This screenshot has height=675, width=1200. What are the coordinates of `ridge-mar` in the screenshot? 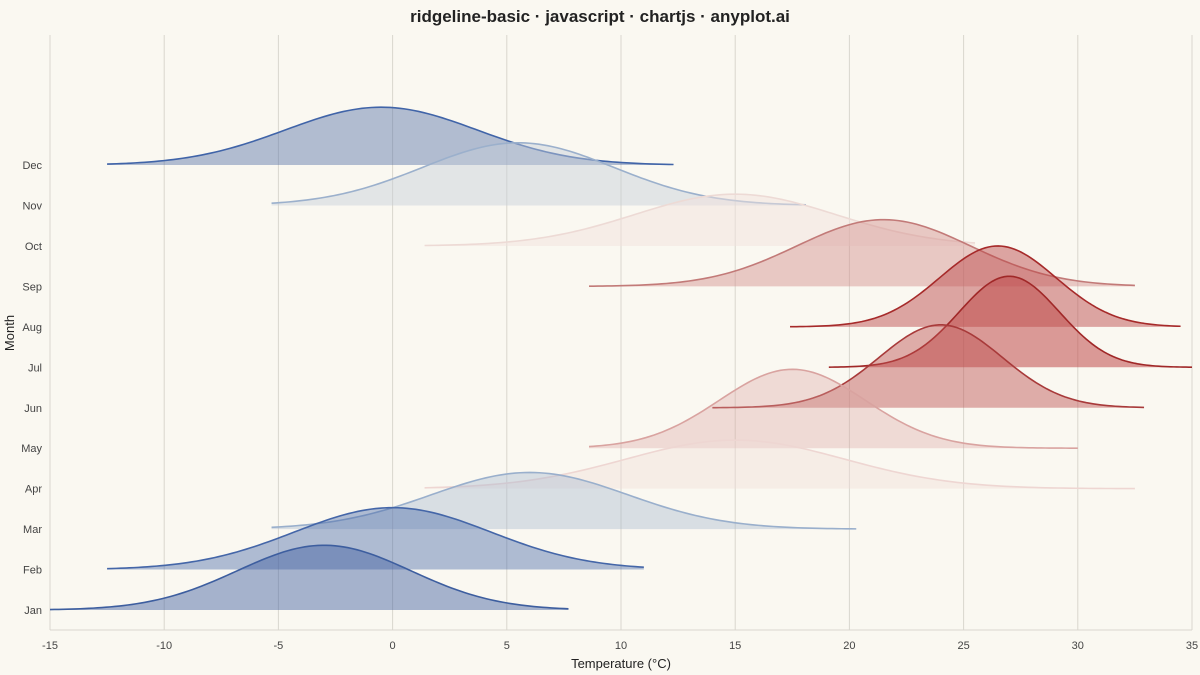 It's located at (564, 500).